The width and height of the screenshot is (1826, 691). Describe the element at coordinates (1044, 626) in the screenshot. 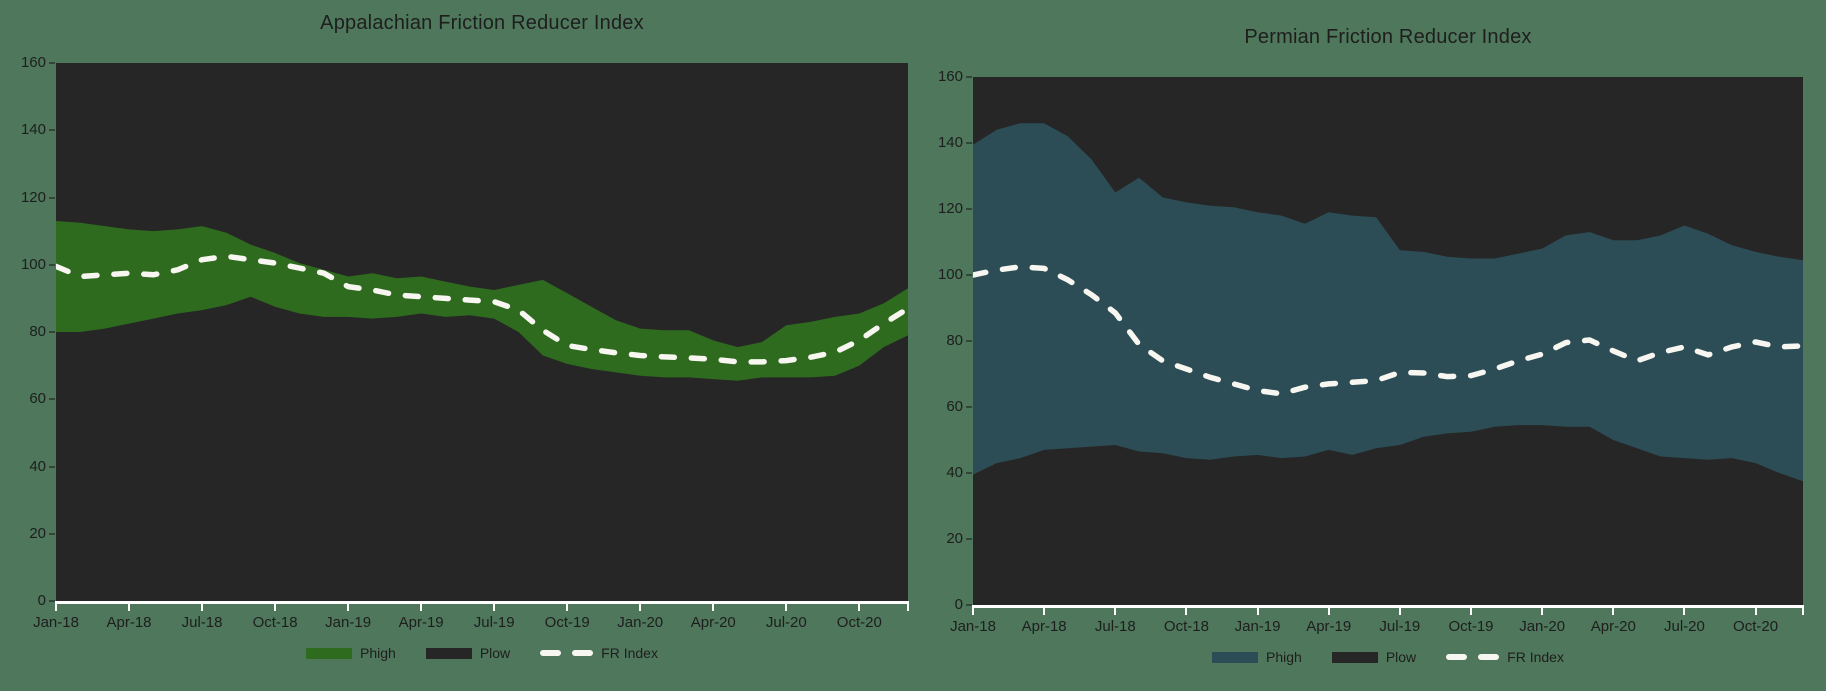

I see `x-axis-tick-label: Apr-18` at that location.